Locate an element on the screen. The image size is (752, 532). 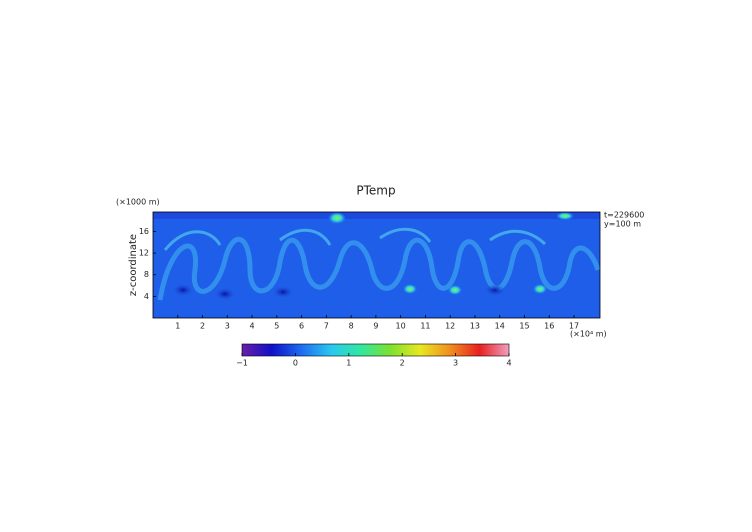
x-tick-label: 7 is located at coordinates (326, 326).